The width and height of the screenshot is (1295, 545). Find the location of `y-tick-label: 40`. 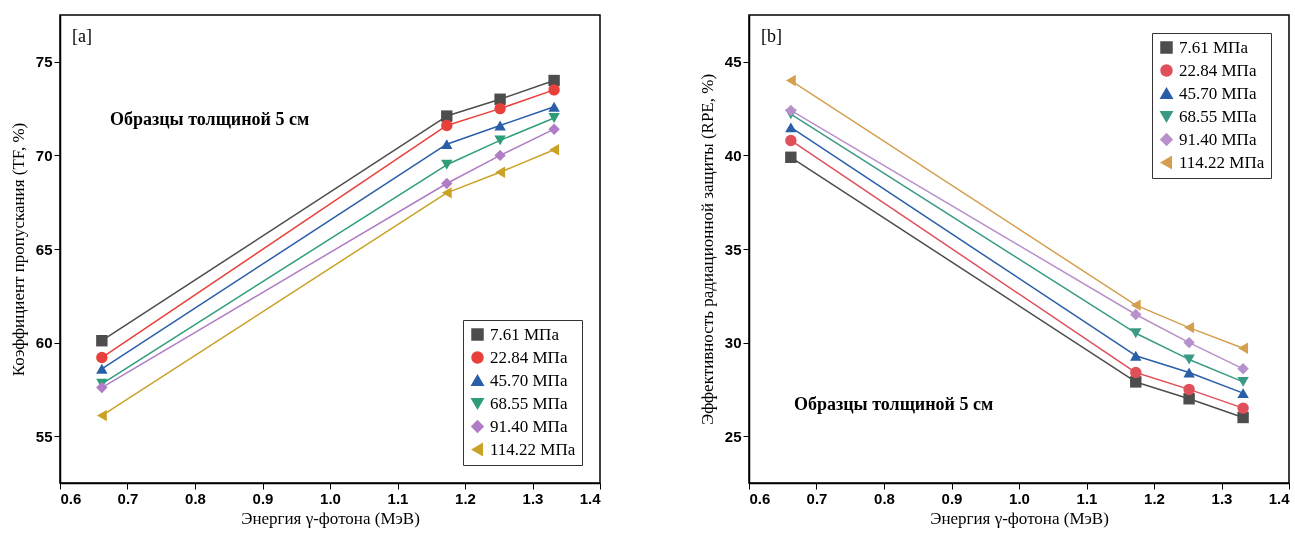

y-tick-label: 40 is located at coordinates (733, 155).